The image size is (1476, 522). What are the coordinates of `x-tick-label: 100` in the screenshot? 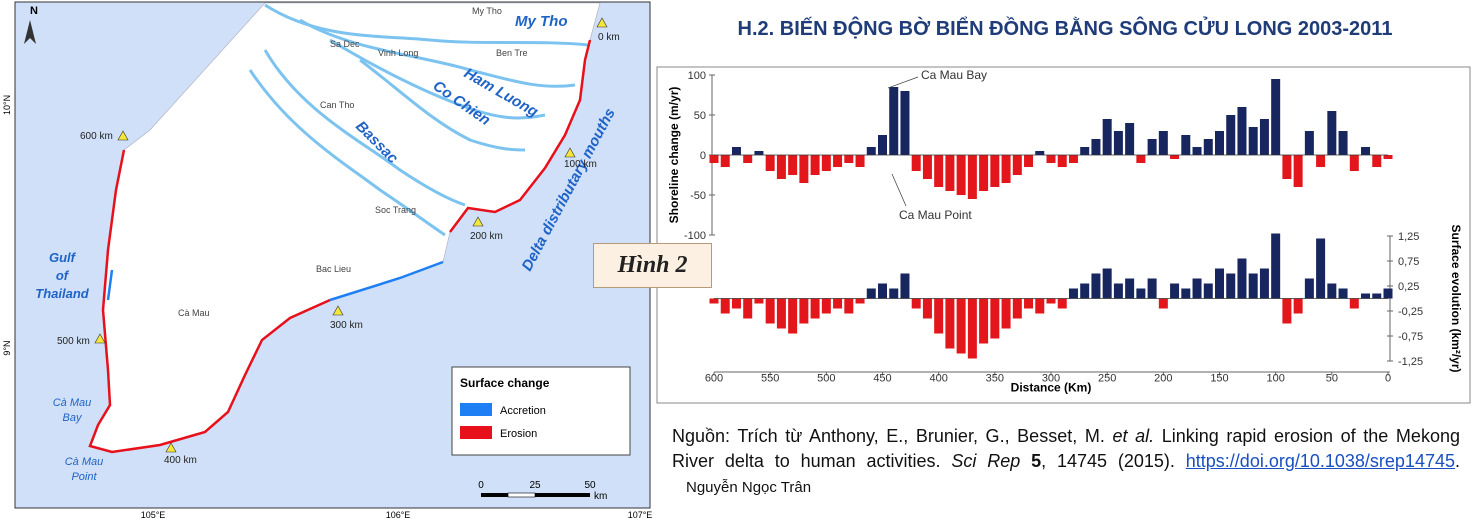 It's located at (1275, 379).